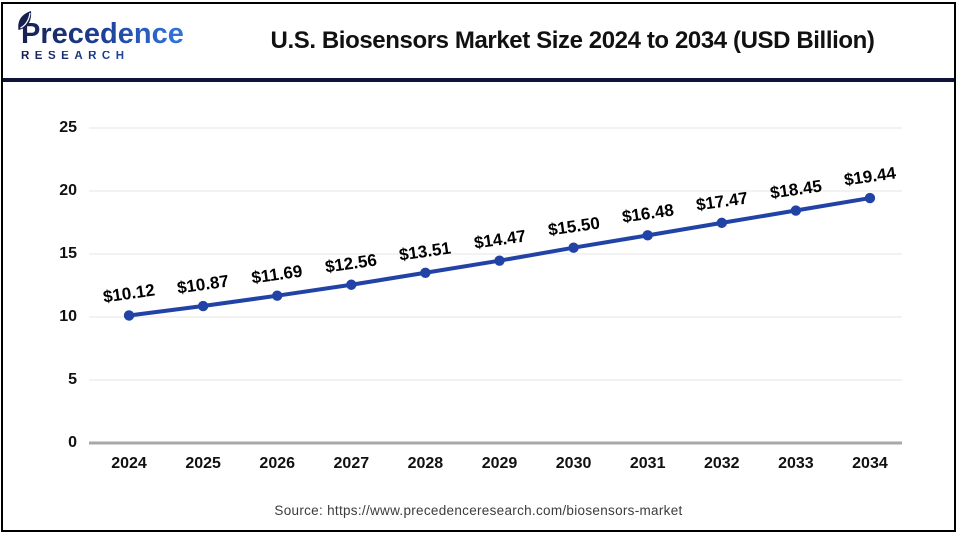 The height and width of the screenshot is (540, 960). Describe the element at coordinates (68, 253) in the screenshot. I see `y-axis-tick-label: 15` at that location.